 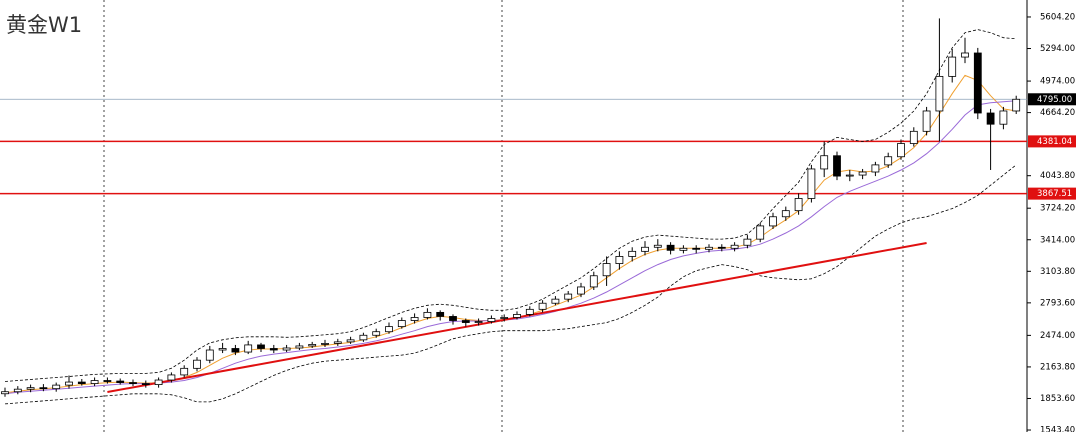 What do you see at coordinates (1057, 176) in the screenshot?
I see `y-tick-label: 4043.80` at bounding box center [1057, 176].